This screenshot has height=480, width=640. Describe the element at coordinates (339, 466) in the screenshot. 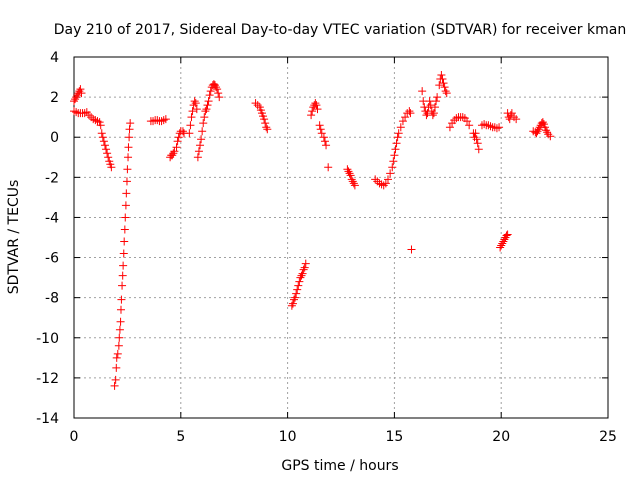

I see `x-axis-label: GPS time / hours` at that location.